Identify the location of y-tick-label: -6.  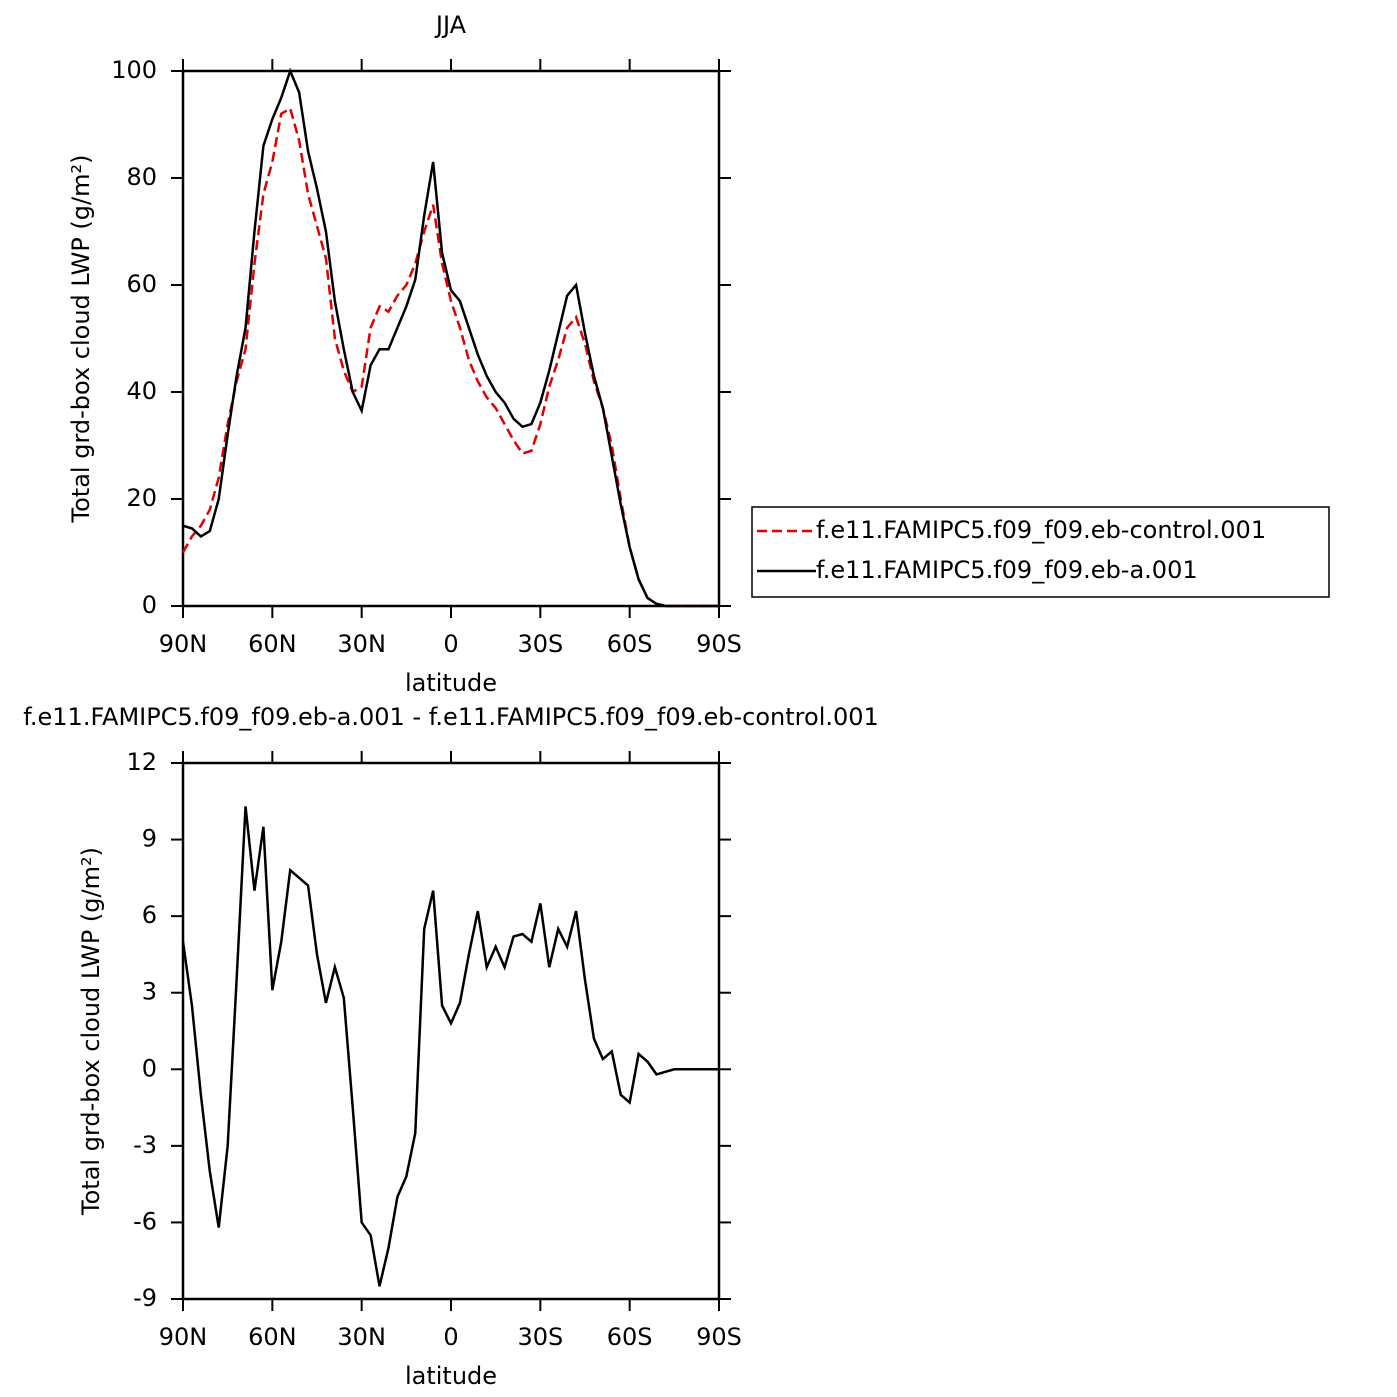
(145, 1221).